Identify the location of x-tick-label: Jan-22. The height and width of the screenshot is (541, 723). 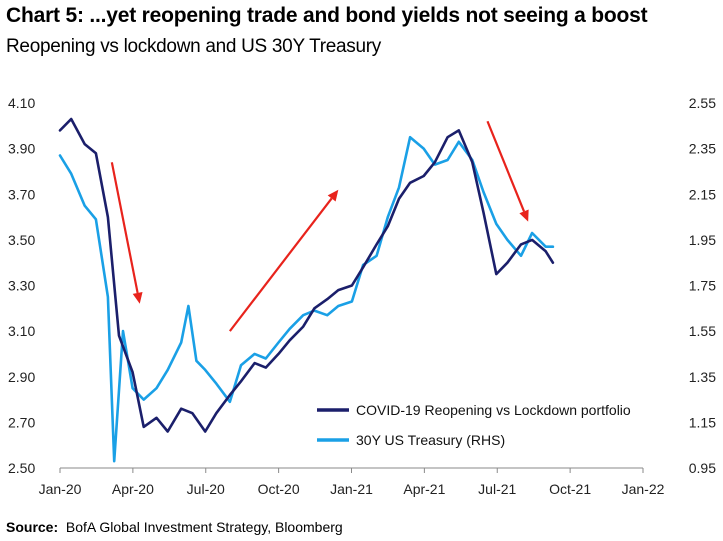
(643, 489).